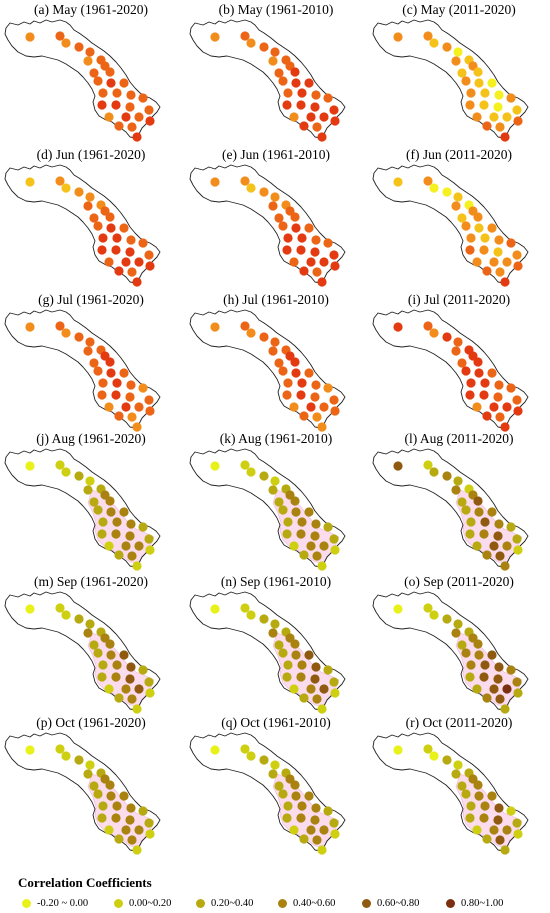  I want to click on legend-title: Correlation Coefficients, so click(85, 882).